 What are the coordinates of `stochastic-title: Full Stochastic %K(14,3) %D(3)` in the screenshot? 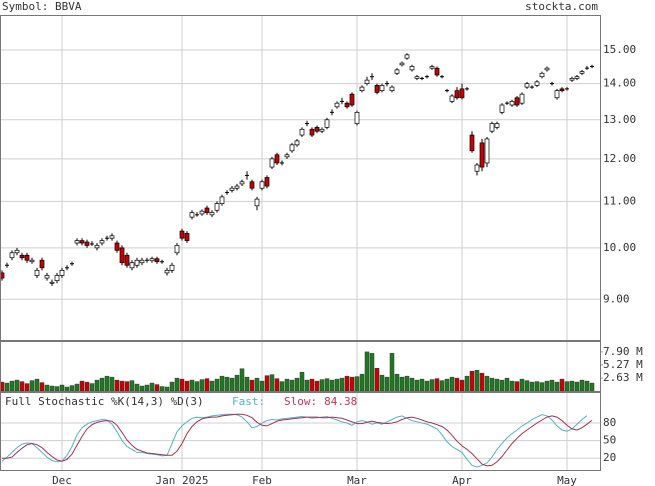 It's located at (104, 401).